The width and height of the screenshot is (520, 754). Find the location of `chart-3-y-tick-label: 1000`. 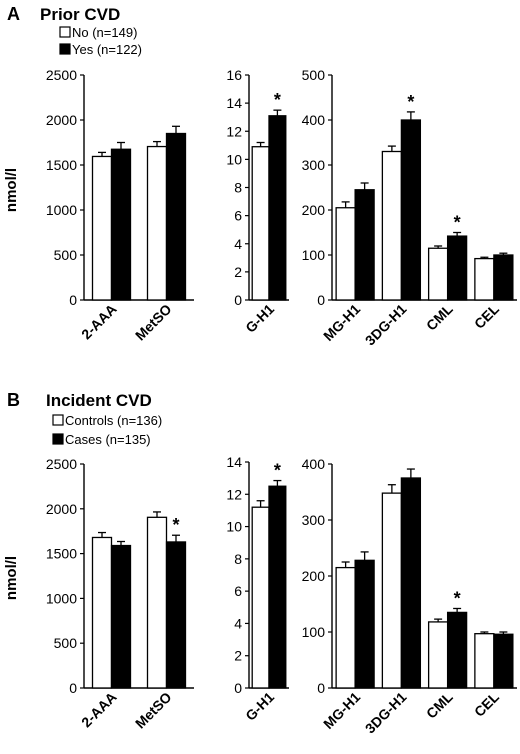

chart-3-y-tick-label: 1000 is located at coordinates (61, 598).